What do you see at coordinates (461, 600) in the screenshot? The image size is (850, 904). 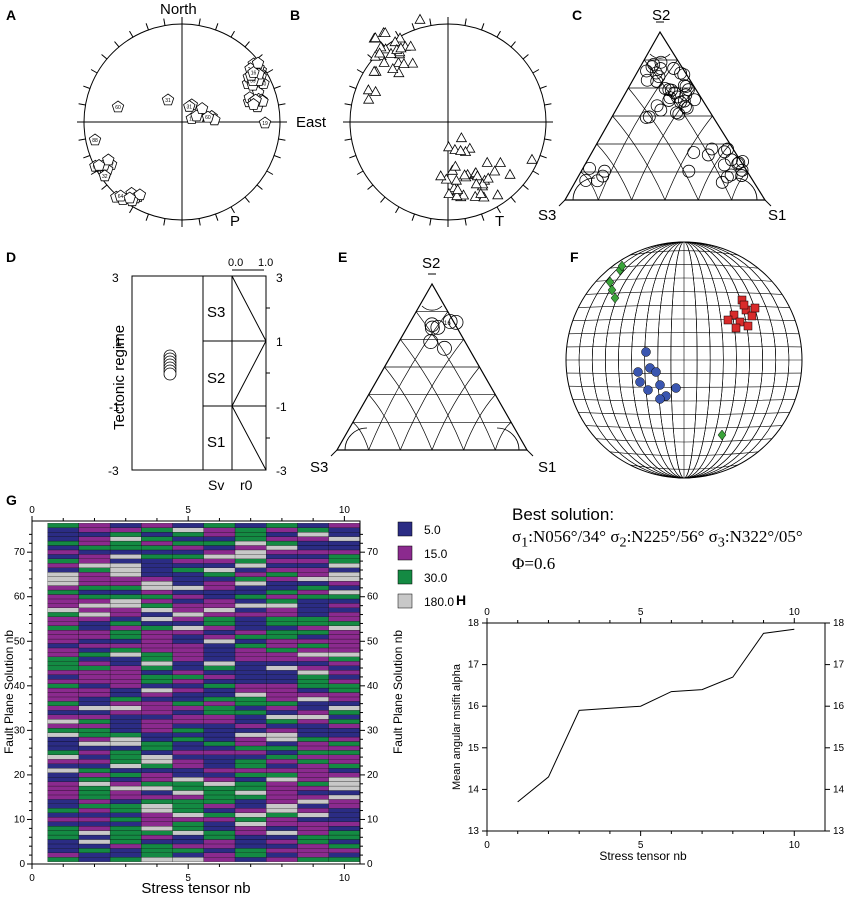 I see `panel-h-letter: H` at bounding box center [461, 600].